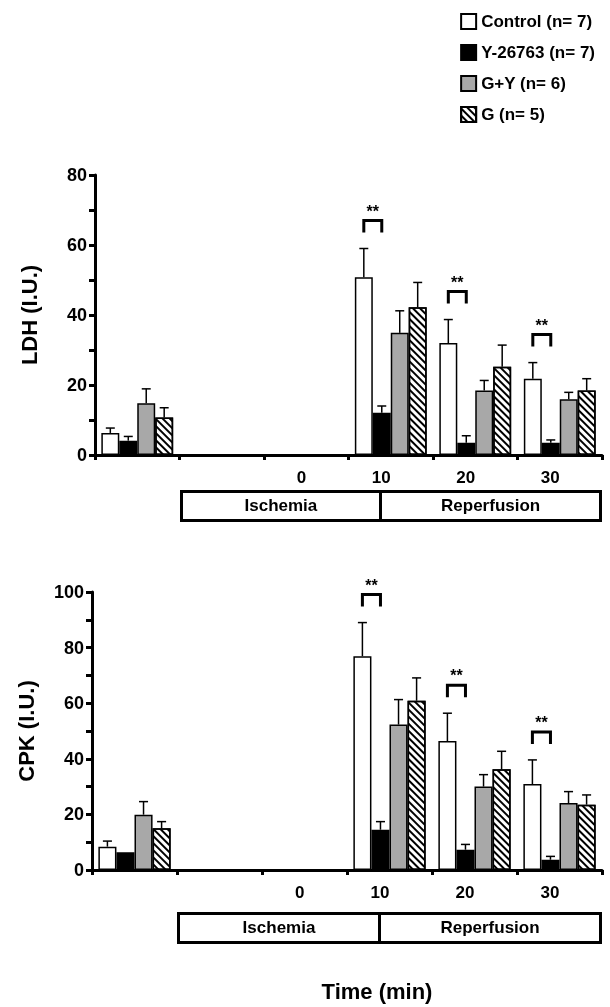 This screenshot has width=610, height=1007. What do you see at coordinates (523, 83) in the screenshot?
I see `legend-label: G+Y (n= 6)` at bounding box center [523, 83].